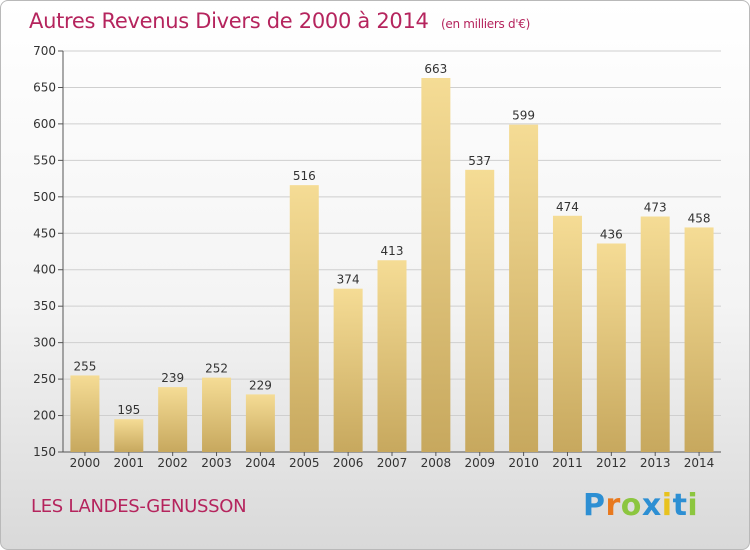  Describe the element at coordinates (129, 463) in the screenshot. I see `x-tick-label: 2001` at that location.